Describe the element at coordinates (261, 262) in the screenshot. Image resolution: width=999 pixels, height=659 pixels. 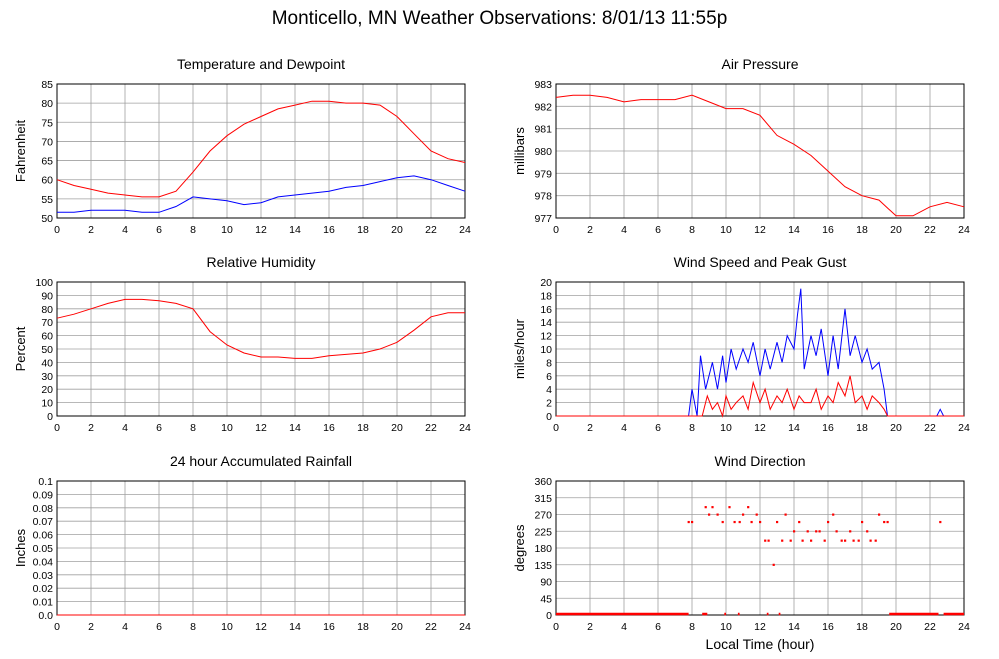
I see `chart-title: Relative Humidity` at that location.